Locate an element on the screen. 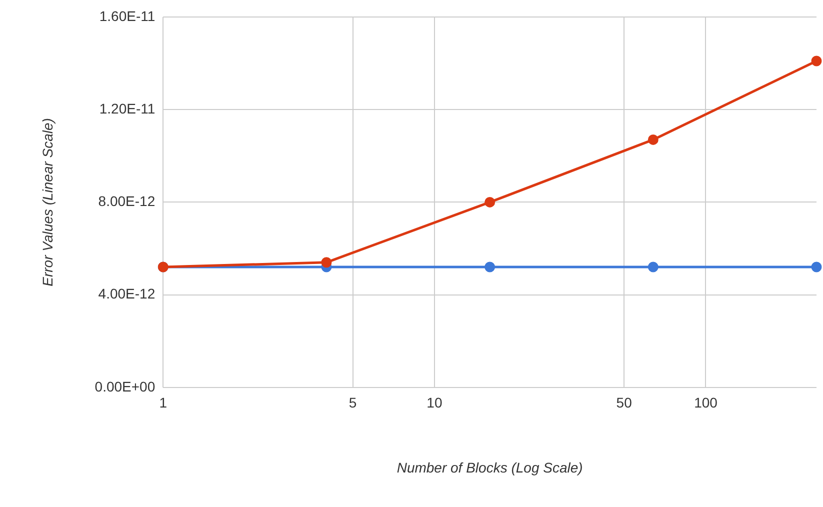  x-tick-label: 10 is located at coordinates (434, 402).